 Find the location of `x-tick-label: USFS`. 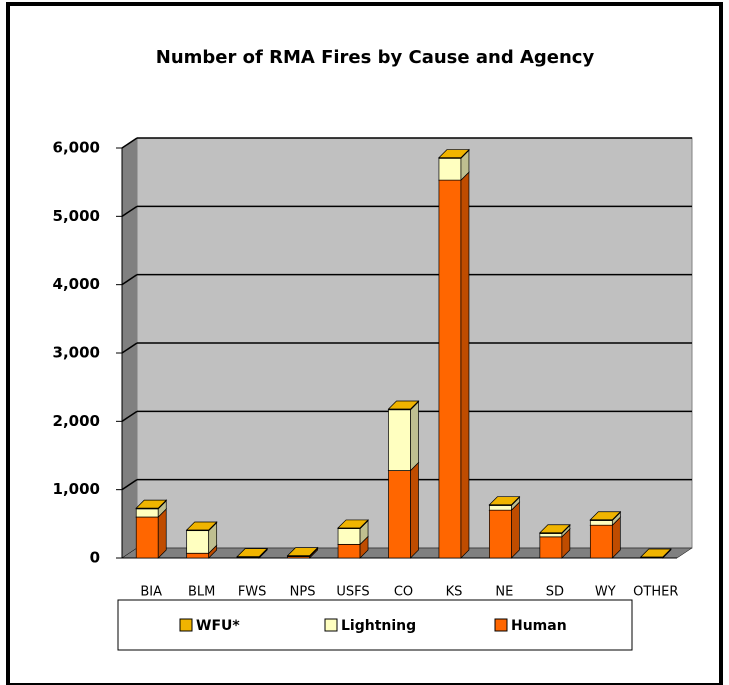

x-tick-label: USFS is located at coordinates (352, 592).